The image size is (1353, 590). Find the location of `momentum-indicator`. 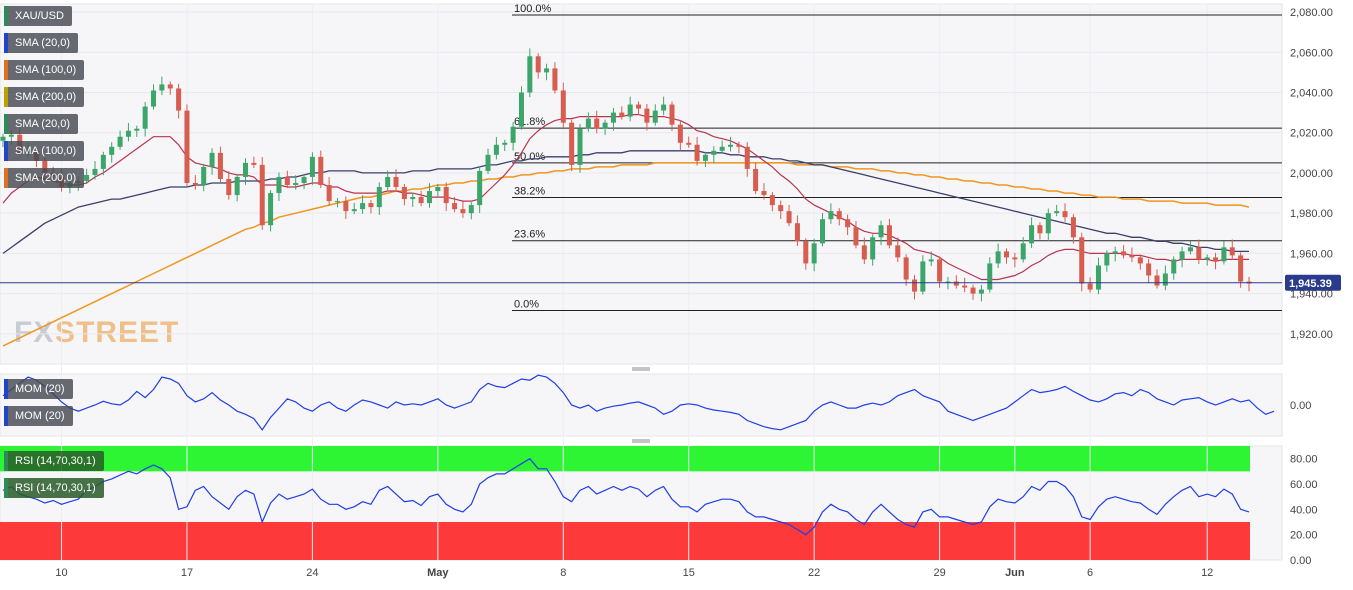

momentum-indicator is located at coordinates (638, 402).